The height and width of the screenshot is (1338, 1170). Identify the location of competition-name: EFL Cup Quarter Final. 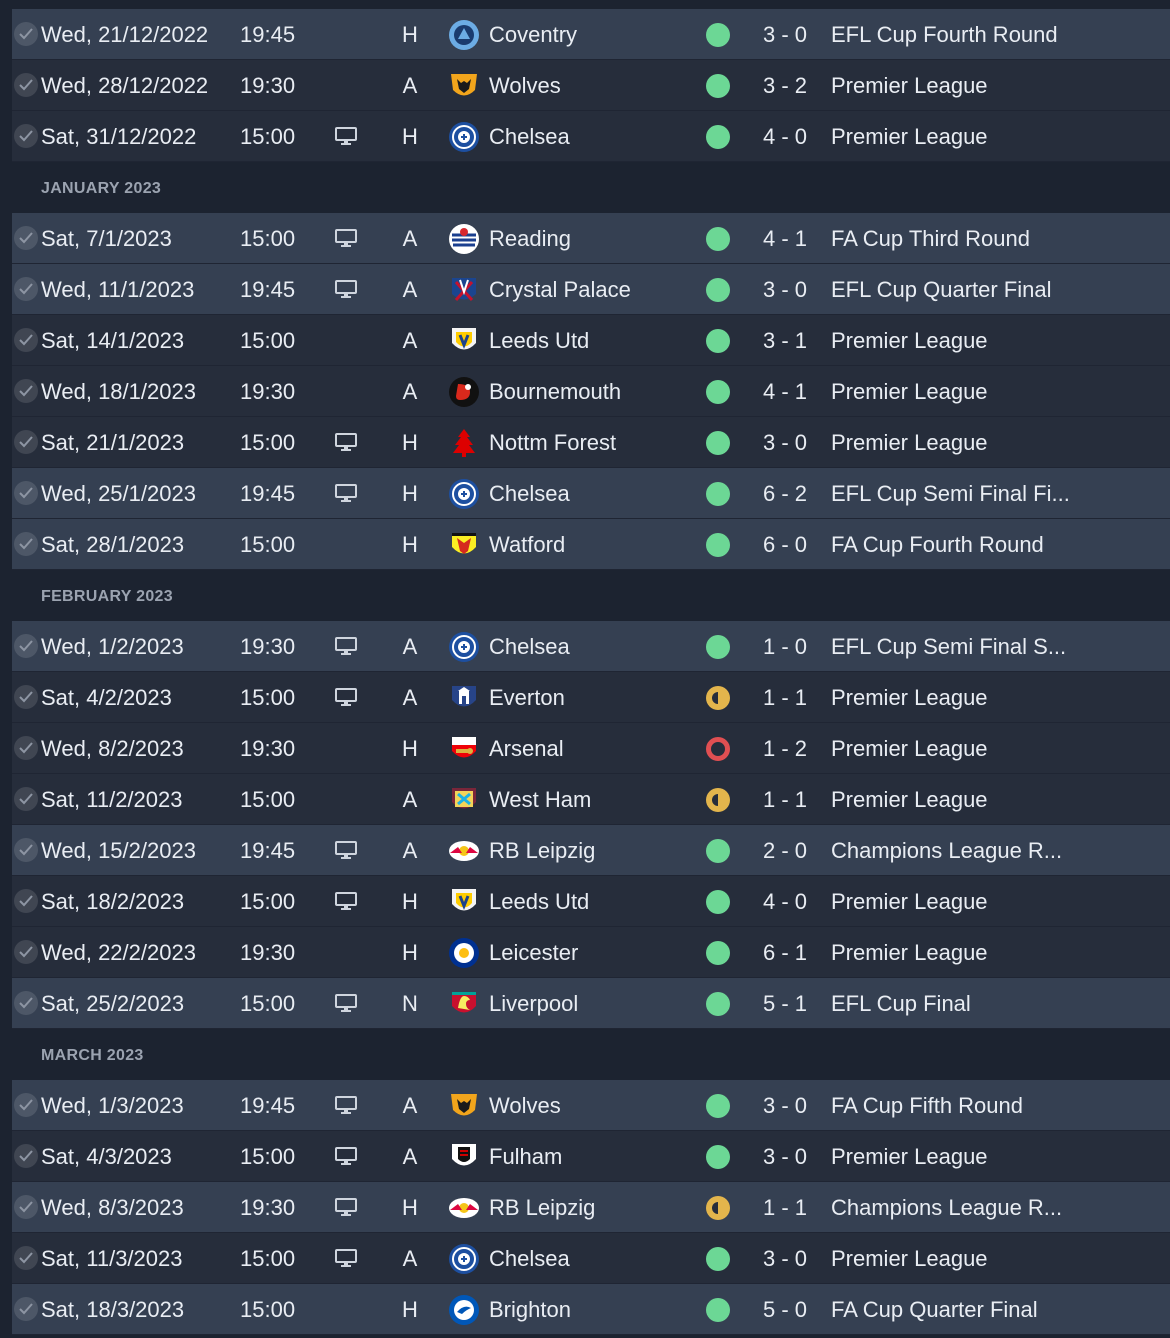
(941, 289).